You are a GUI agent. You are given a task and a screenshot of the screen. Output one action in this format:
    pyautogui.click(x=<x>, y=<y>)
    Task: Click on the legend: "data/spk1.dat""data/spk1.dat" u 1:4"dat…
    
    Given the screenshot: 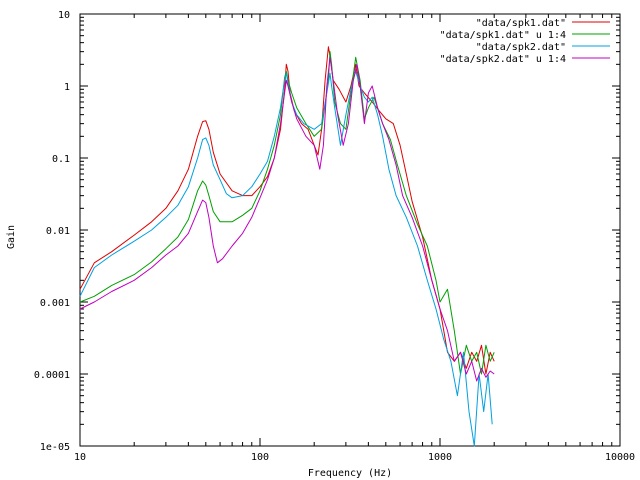 What is the action you would take?
    pyautogui.click(x=525, y=41)
    